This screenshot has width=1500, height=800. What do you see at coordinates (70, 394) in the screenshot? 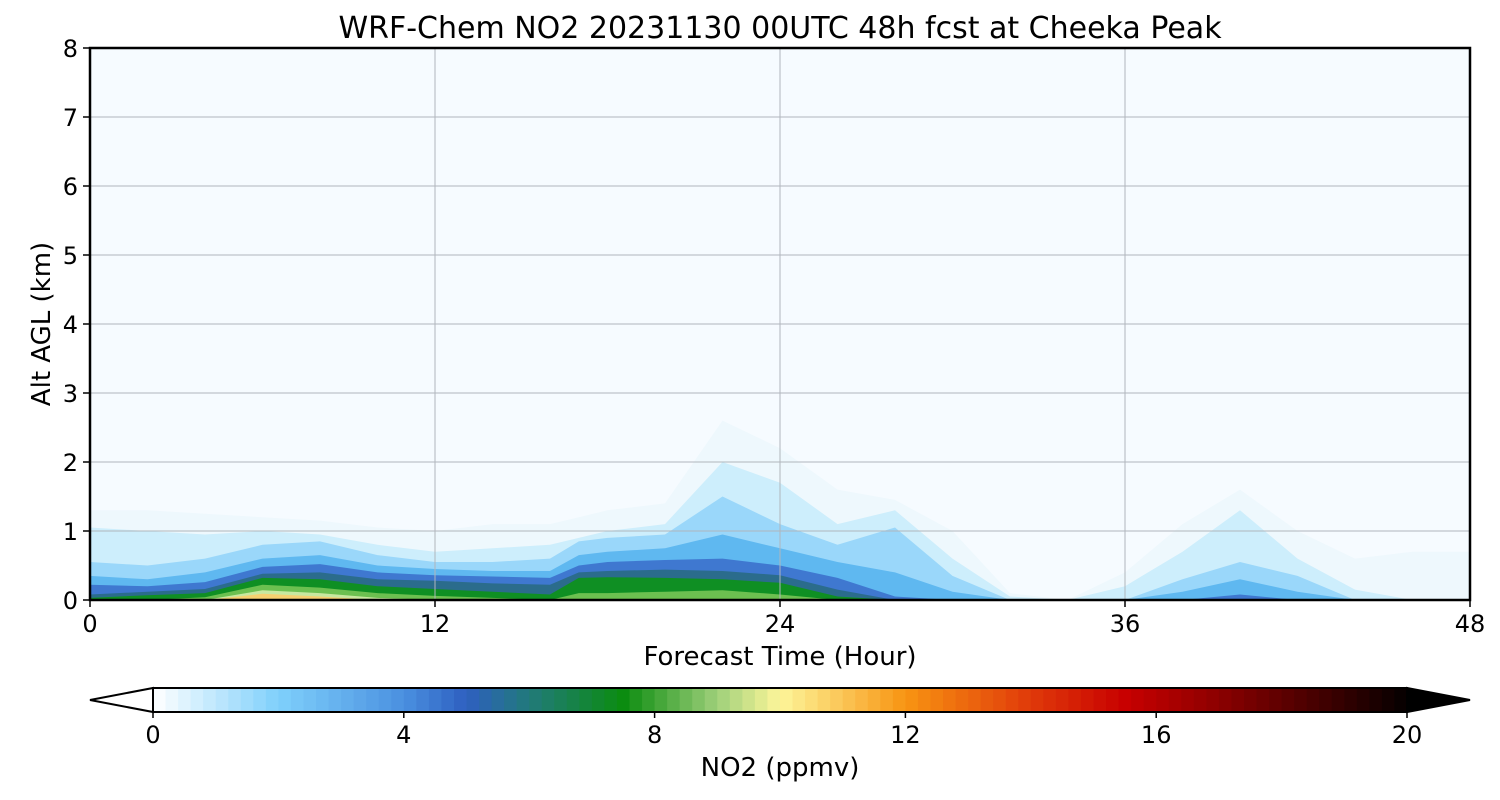
I see `y-tick-label: 3` at bounding box center [70, 394].